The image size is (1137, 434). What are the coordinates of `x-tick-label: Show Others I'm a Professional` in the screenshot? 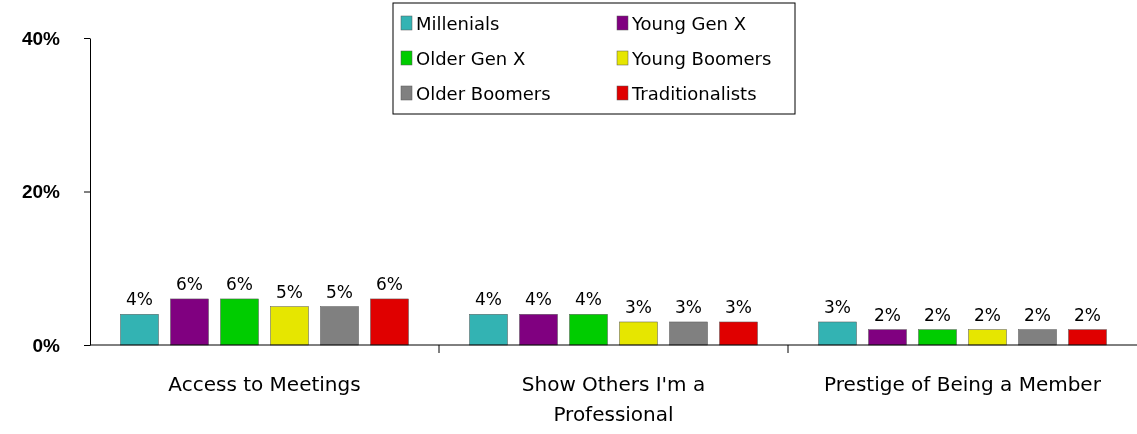 It's located at (613, 399).